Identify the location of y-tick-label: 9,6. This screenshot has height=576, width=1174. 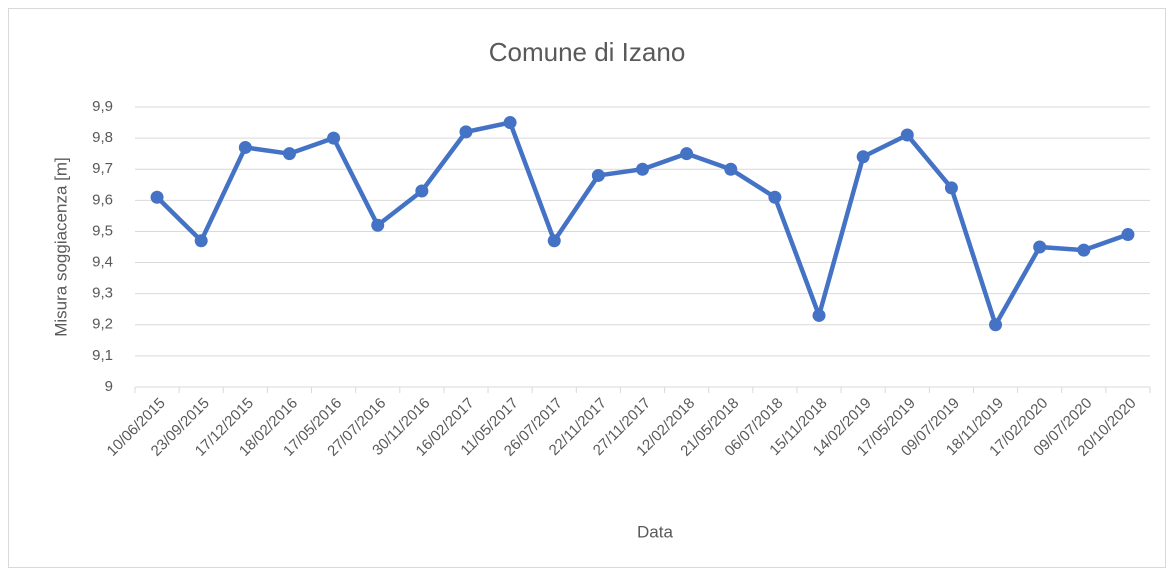
(102, 199).